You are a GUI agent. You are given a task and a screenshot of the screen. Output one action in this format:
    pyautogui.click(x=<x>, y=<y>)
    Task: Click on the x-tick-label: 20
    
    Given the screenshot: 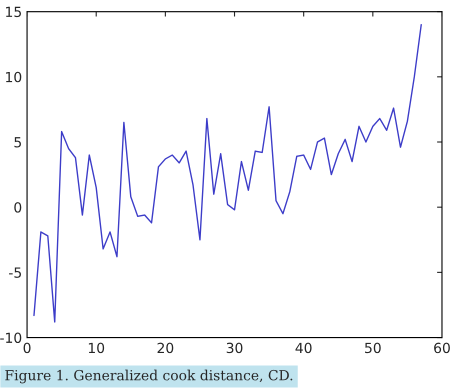 What is the action you would take?
    pyautogui.click(x=166, y=348)
    